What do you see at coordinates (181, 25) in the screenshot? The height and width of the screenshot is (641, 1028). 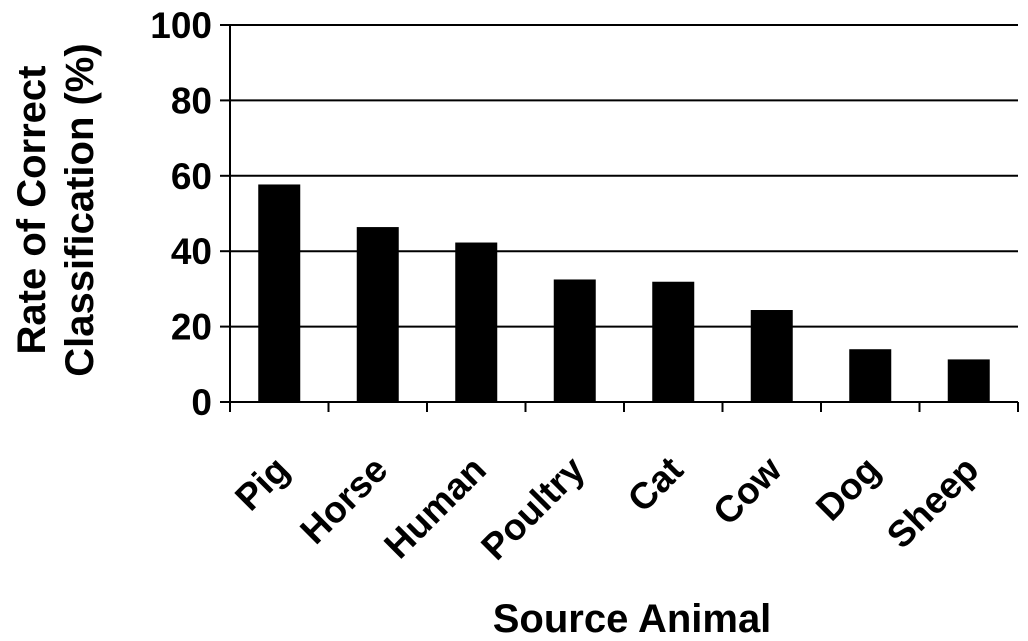 I see `y-tick-label: 100` at bounding box center [181, 25].